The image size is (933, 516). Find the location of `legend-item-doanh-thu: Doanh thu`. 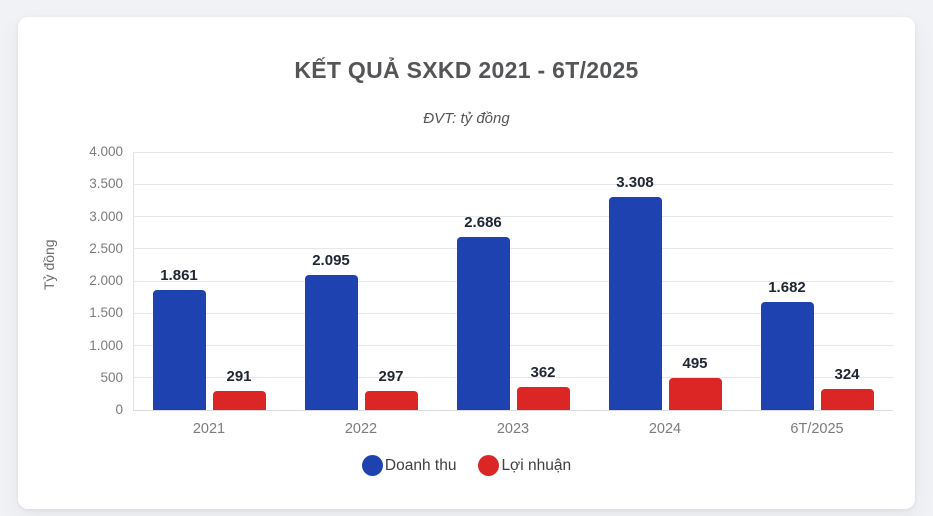

legend-item-doanh-thu: Doanh thu is located at coordinates (409, 465).